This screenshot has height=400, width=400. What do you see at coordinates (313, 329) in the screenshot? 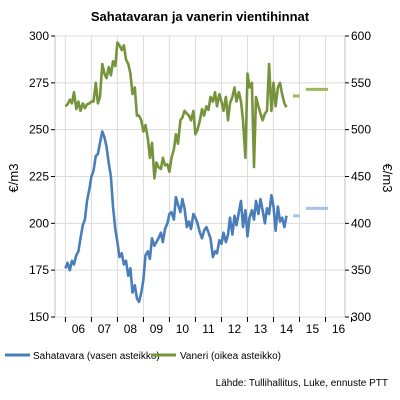
I see `x-tick-label: 15` at bounding box center [313, 329].